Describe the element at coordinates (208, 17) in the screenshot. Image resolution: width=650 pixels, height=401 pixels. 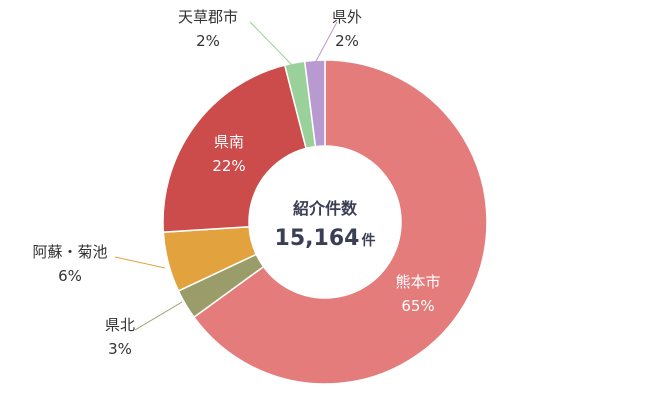
I see `slice-name-label-4: 天草郡市` at that location.